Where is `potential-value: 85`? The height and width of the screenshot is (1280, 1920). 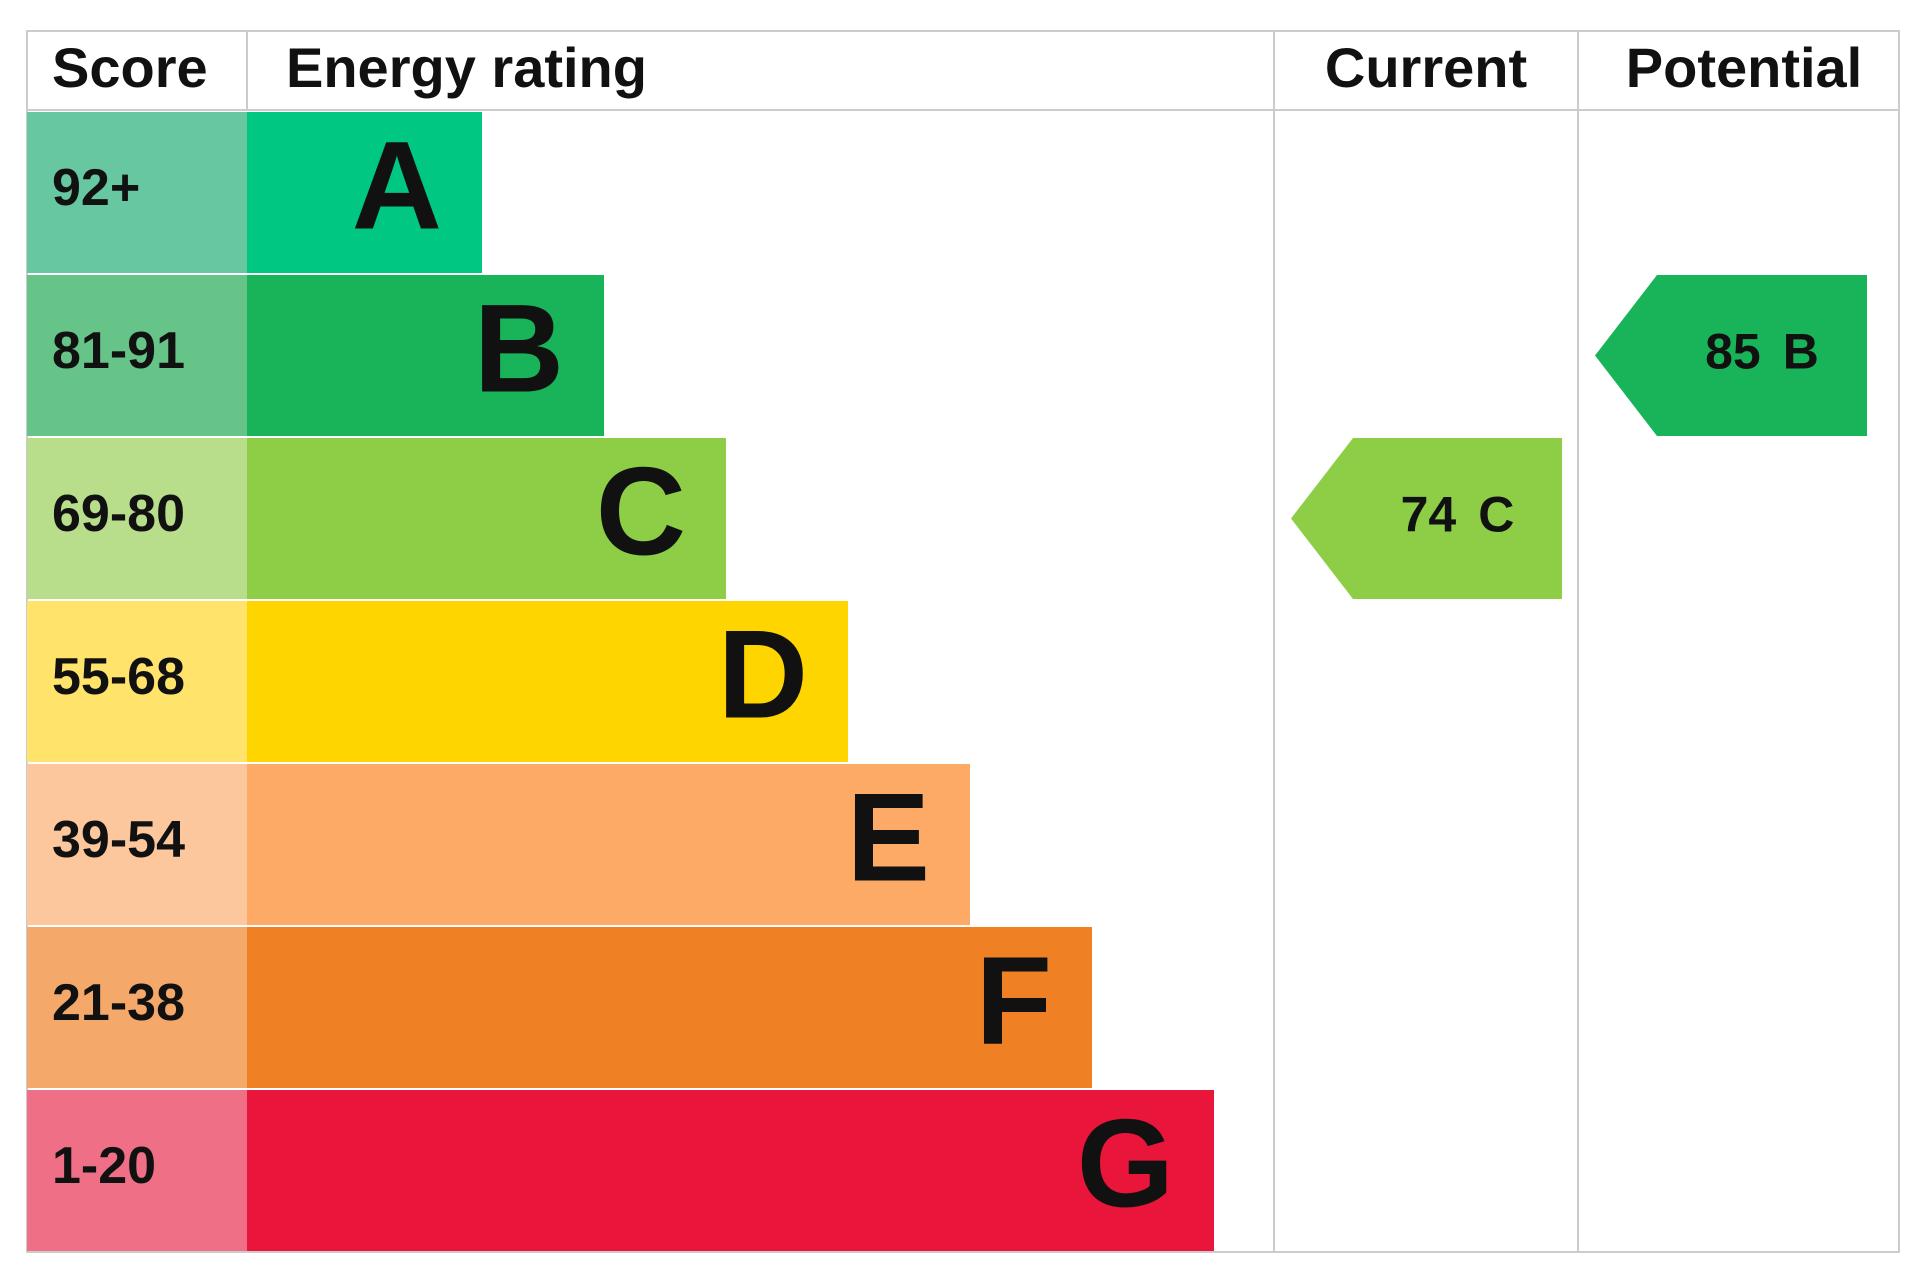
potential-value: 85 is located at coordinates (1733, 352).